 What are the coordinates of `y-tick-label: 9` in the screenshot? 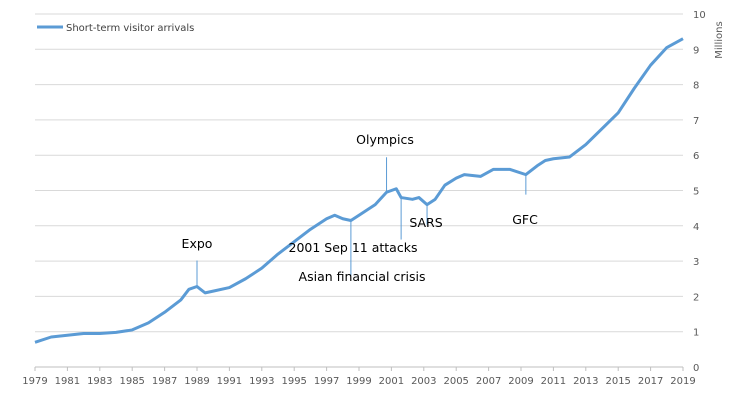 It's located at (696, 50).